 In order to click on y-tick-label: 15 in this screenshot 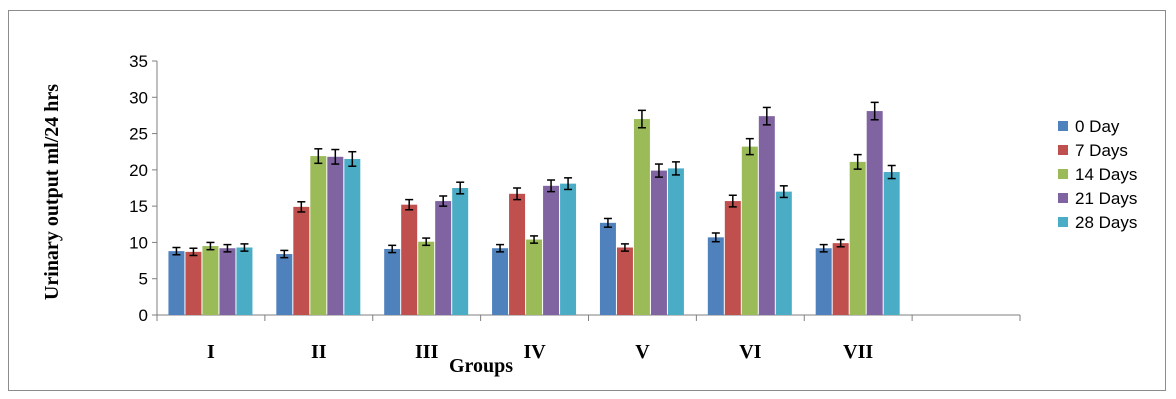, I will do `click(138, 206)`.